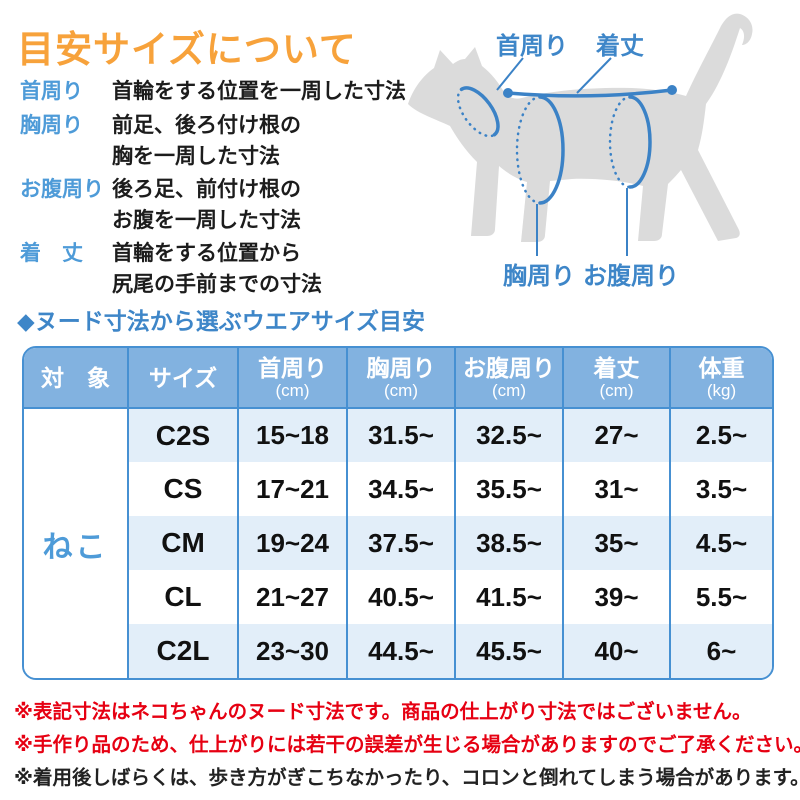 The image size is (800, 800). What do you see at coordinates (293, 378) in the screenshot?
I see `header-neck: 首周り (cm)` at bounding box center [293, 378].